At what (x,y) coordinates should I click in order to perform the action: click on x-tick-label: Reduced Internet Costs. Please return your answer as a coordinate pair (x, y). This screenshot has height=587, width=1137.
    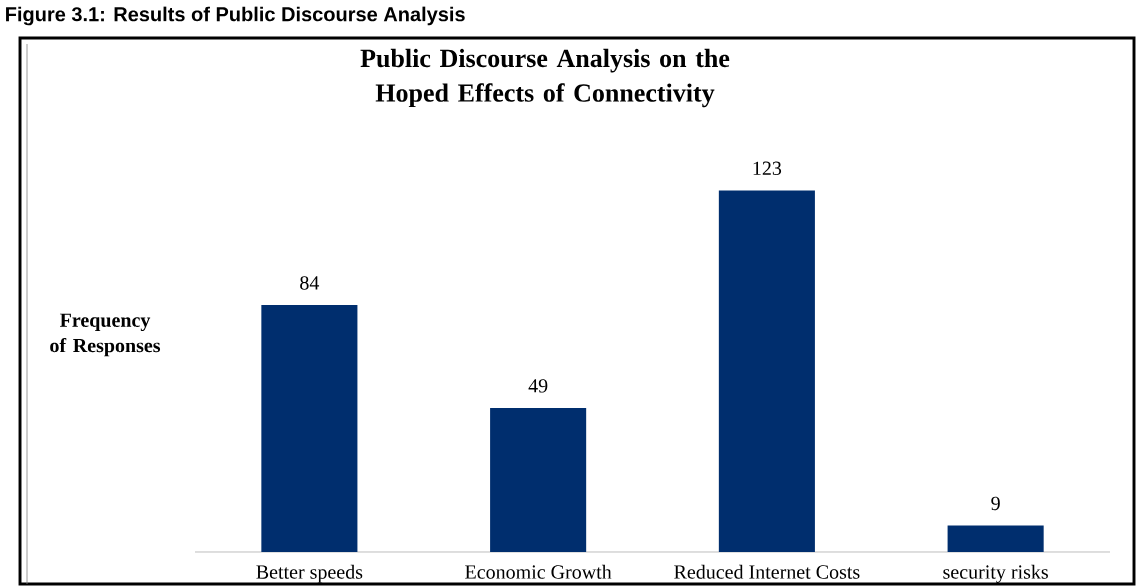
    Looking at the image, I should click on (767, 571).